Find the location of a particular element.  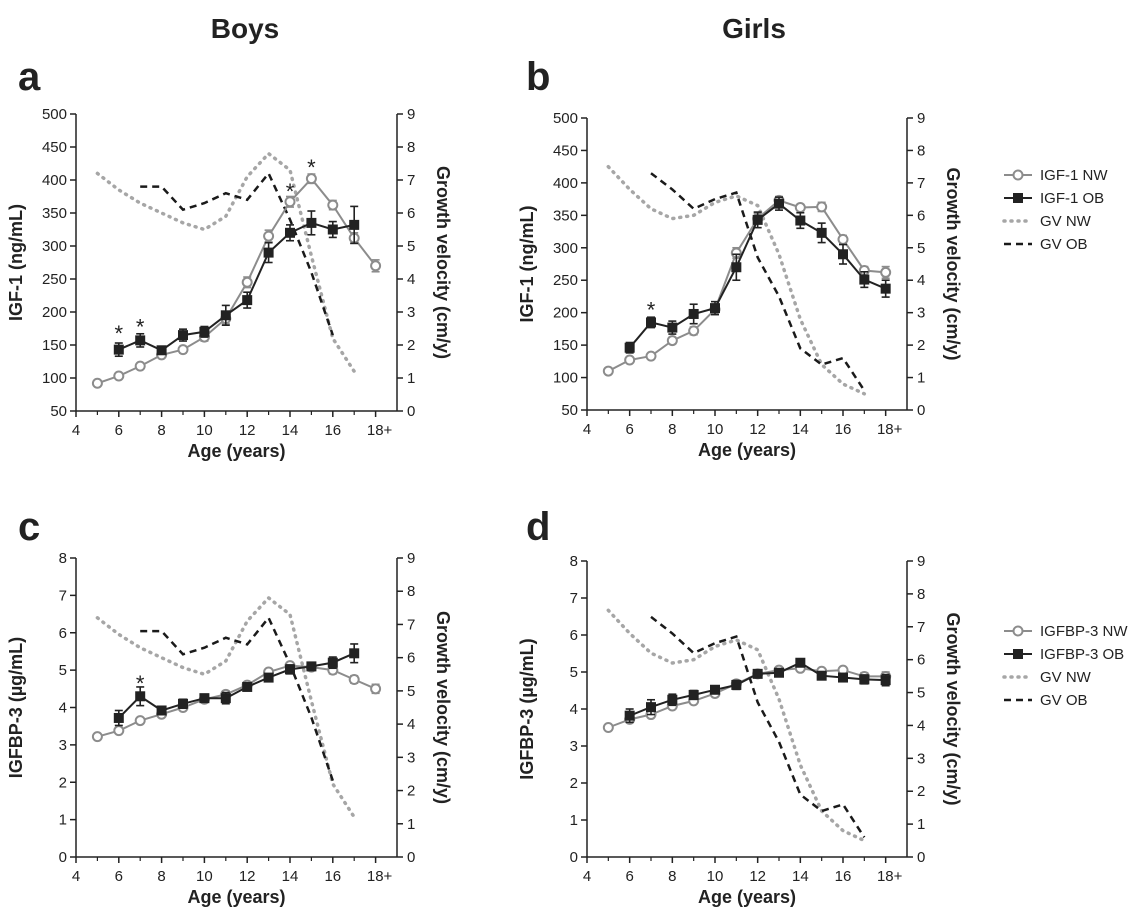

x-axis-label: Age (years) is located at coordinates (747, 450).